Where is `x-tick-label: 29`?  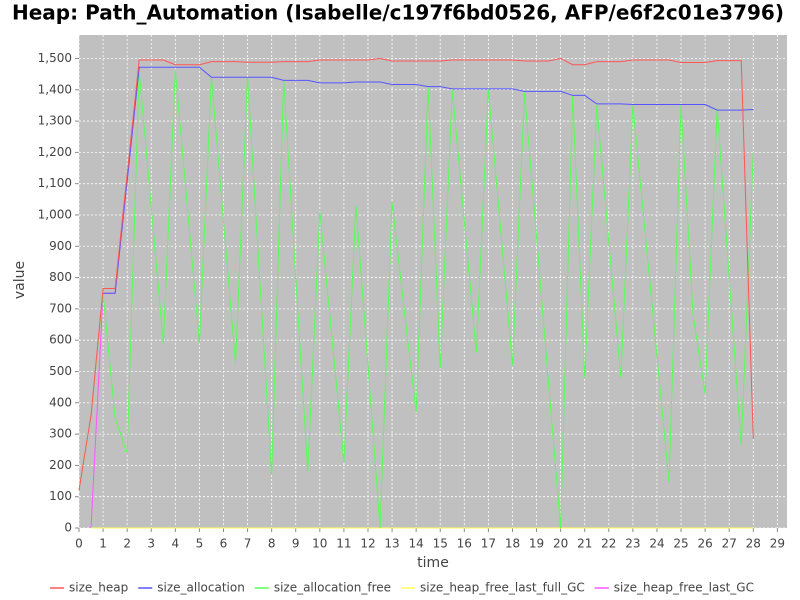 x-tick-label: 29 is located at coordinates (777, 544).